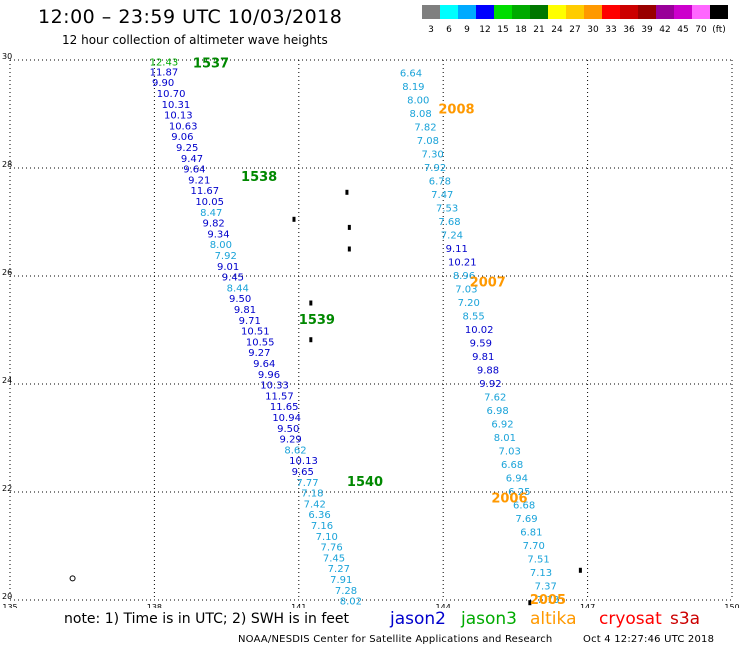 Image resolution: width=740 pixels, height=650 pixels. I want to click on colorbar-tick-label: 15, so click(502, 30).